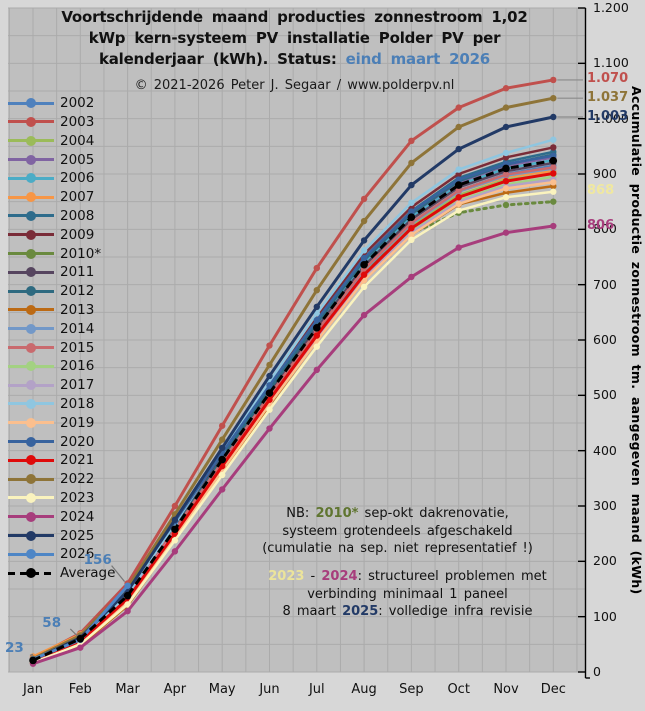 This screenshot has width=645, height=711. What do you see at coordinates (97, 559) in the screenshot?
I see `point-value-label-156: 156` at bounding box center [97, 559].